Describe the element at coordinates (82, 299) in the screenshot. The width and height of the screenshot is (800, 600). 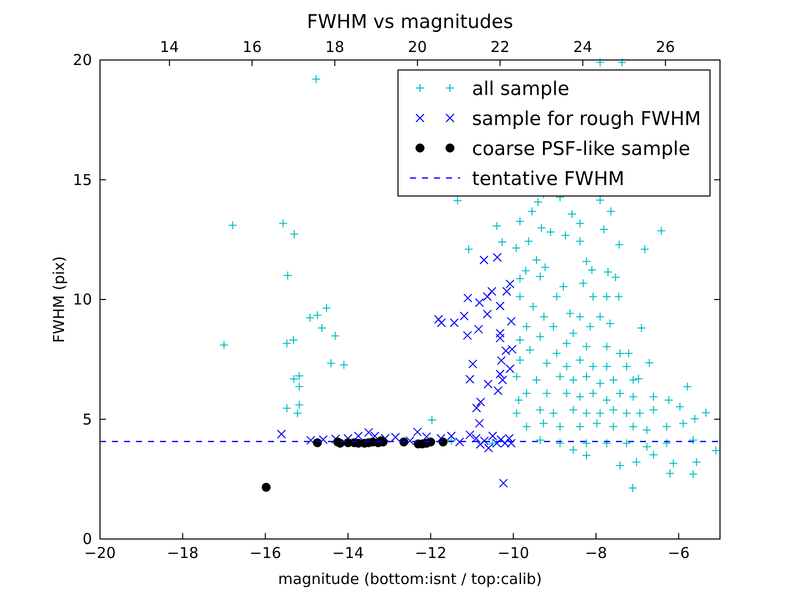
I see `y-tick-label: 10` at that location.